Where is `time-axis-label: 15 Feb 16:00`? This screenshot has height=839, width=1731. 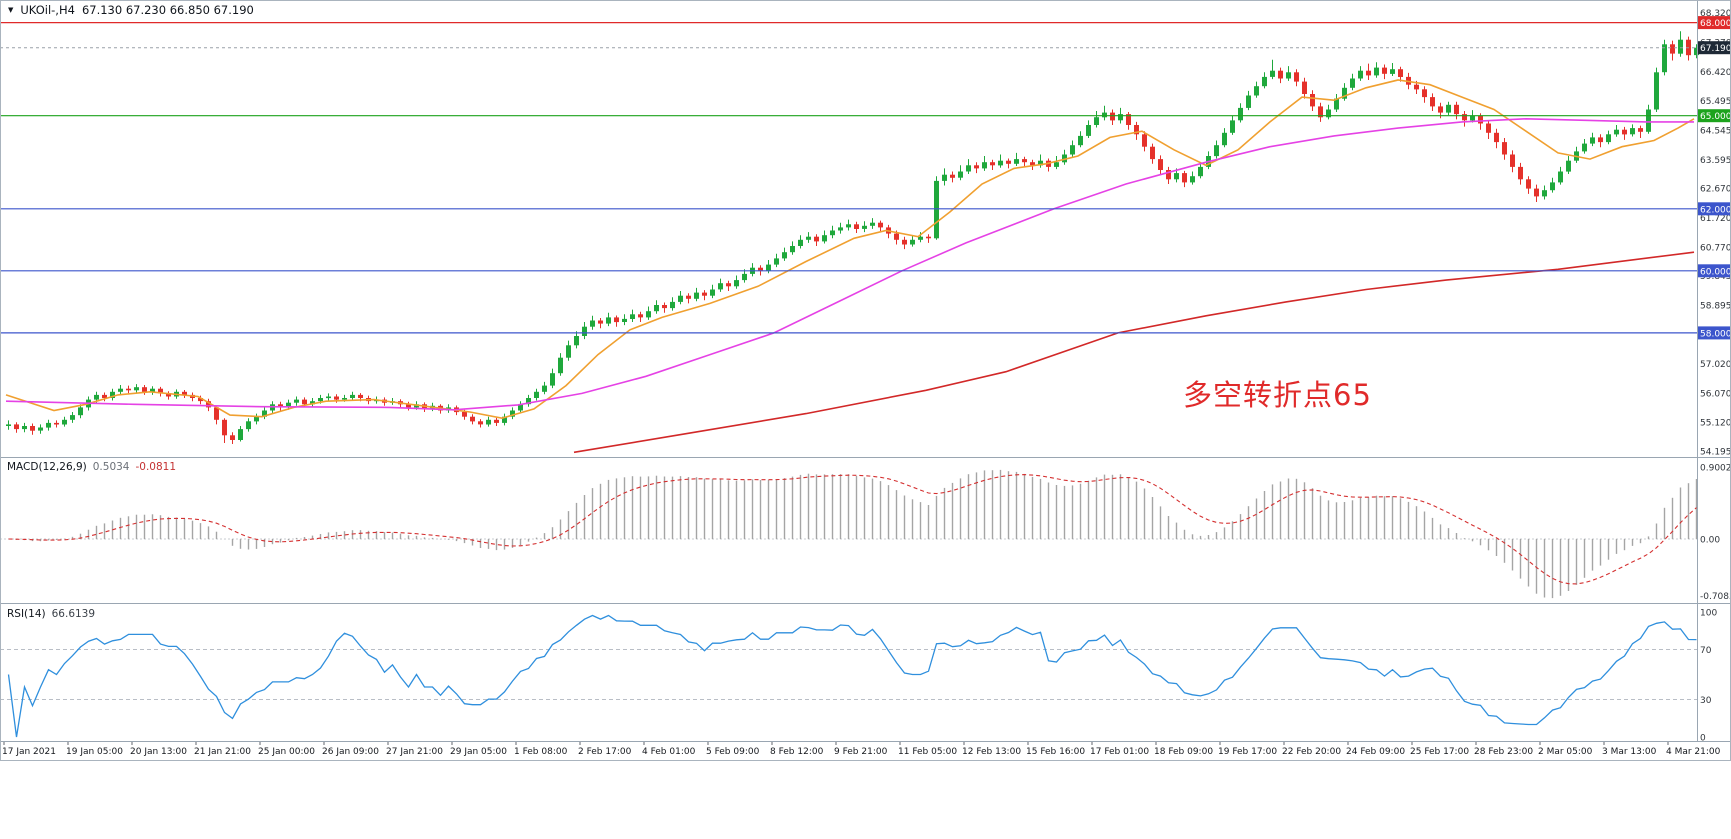
time-axis-label: 15 Feb 16:00 is located at coordinates (1055, 752).